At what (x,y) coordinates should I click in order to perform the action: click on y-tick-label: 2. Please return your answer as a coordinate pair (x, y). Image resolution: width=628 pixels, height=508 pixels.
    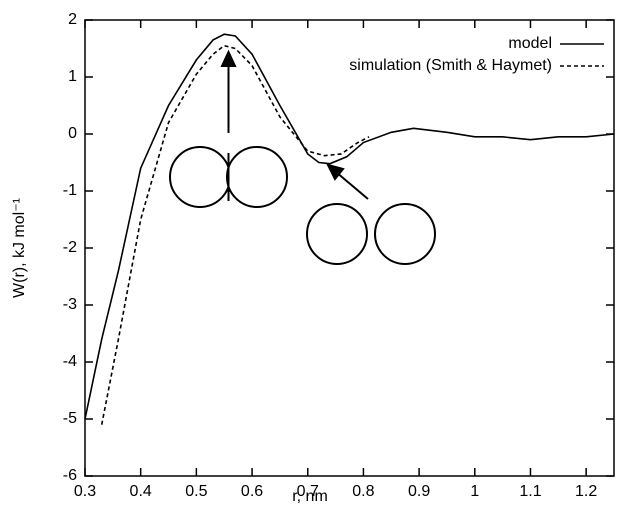
    Looking at the image, I should click on (72, 19).